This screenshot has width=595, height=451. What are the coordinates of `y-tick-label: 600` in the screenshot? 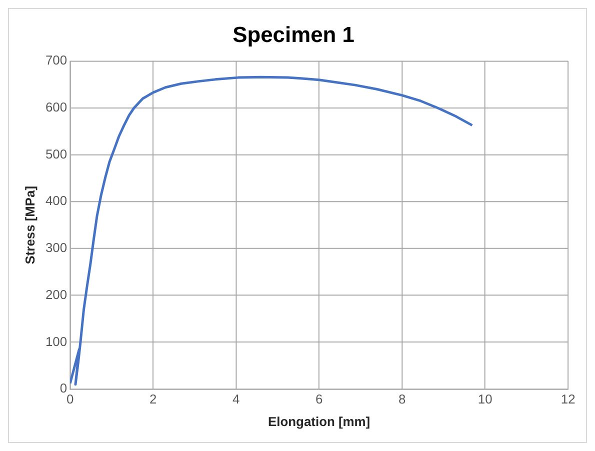 It's located at (56, 107).